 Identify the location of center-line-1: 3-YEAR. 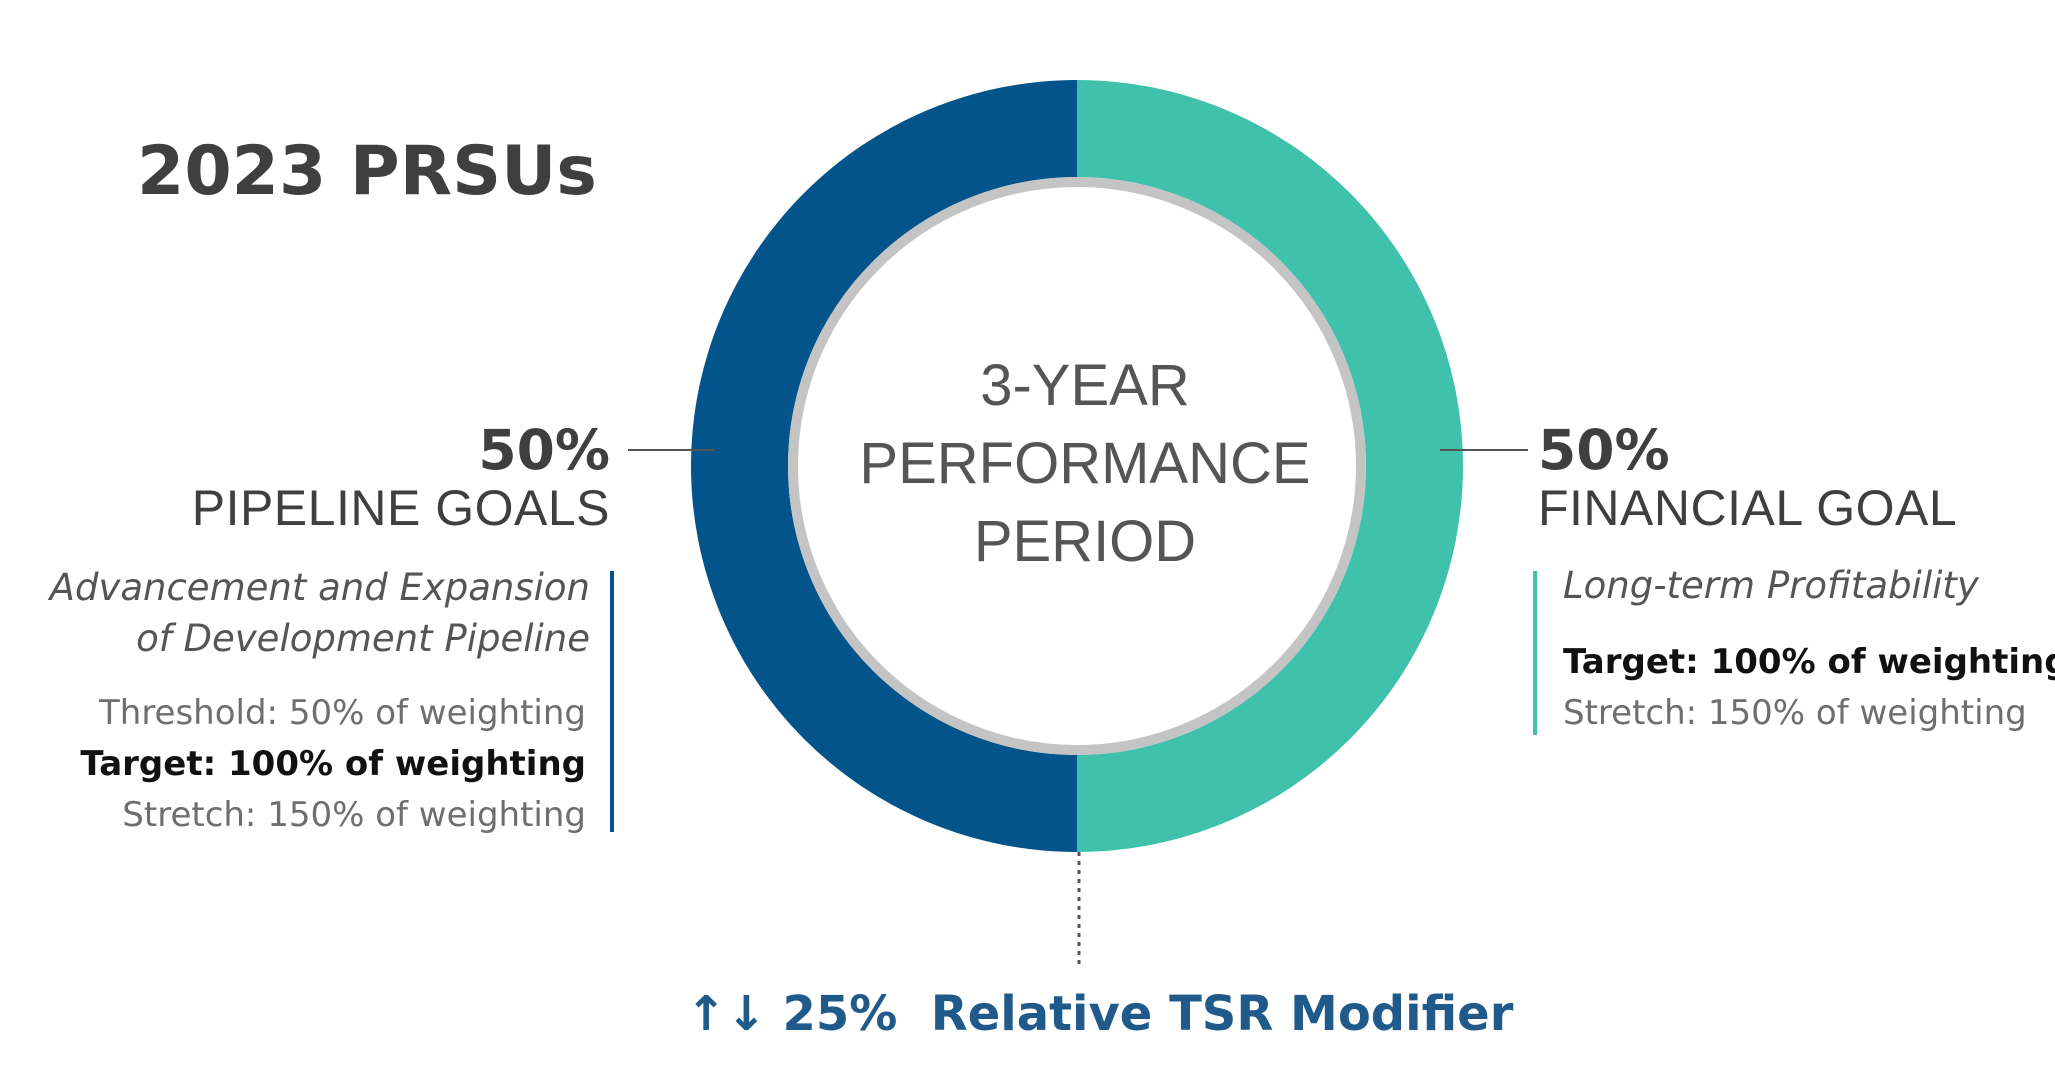
(1085, 385).